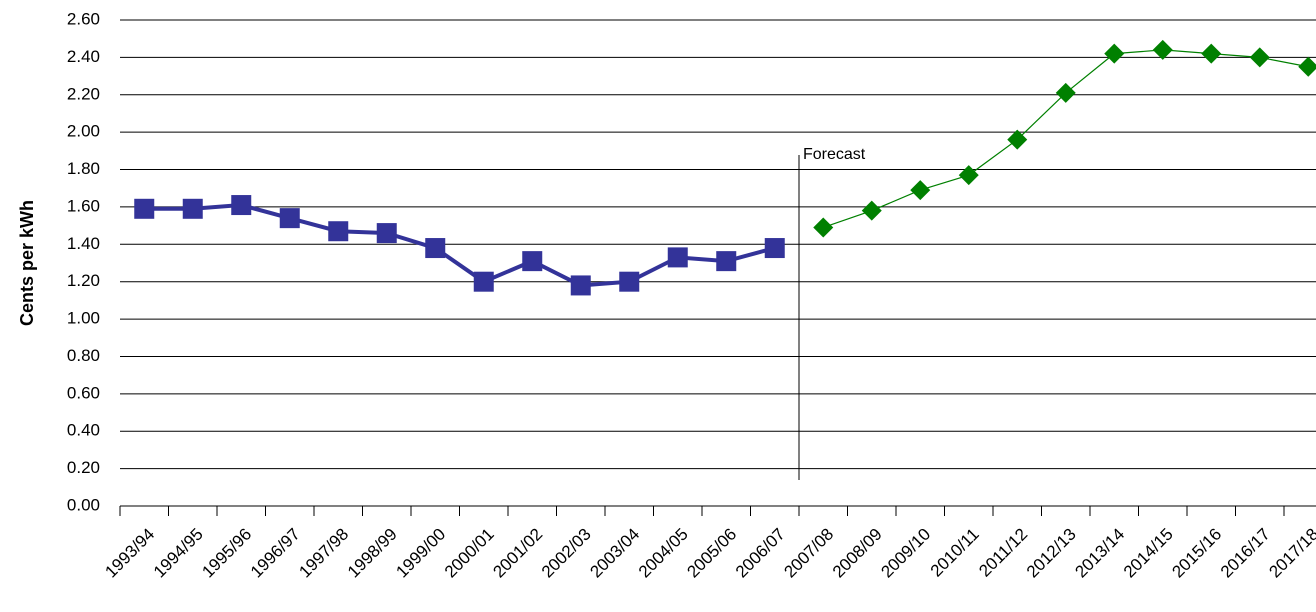  Describe the element at coordinates (83, 430) in the screenshot. I see `y-tick-label: 0.40` at that location.